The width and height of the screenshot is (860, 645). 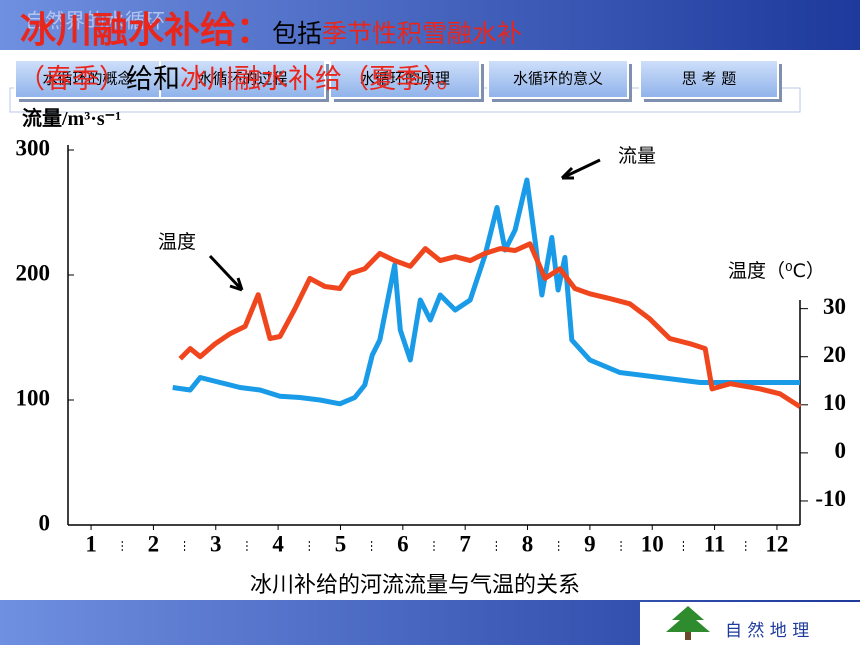 What do you see at coordinates (87, 79) in the screenshot?
I see `nav-label: 水循环的概念` at bounding box center [87, 79].